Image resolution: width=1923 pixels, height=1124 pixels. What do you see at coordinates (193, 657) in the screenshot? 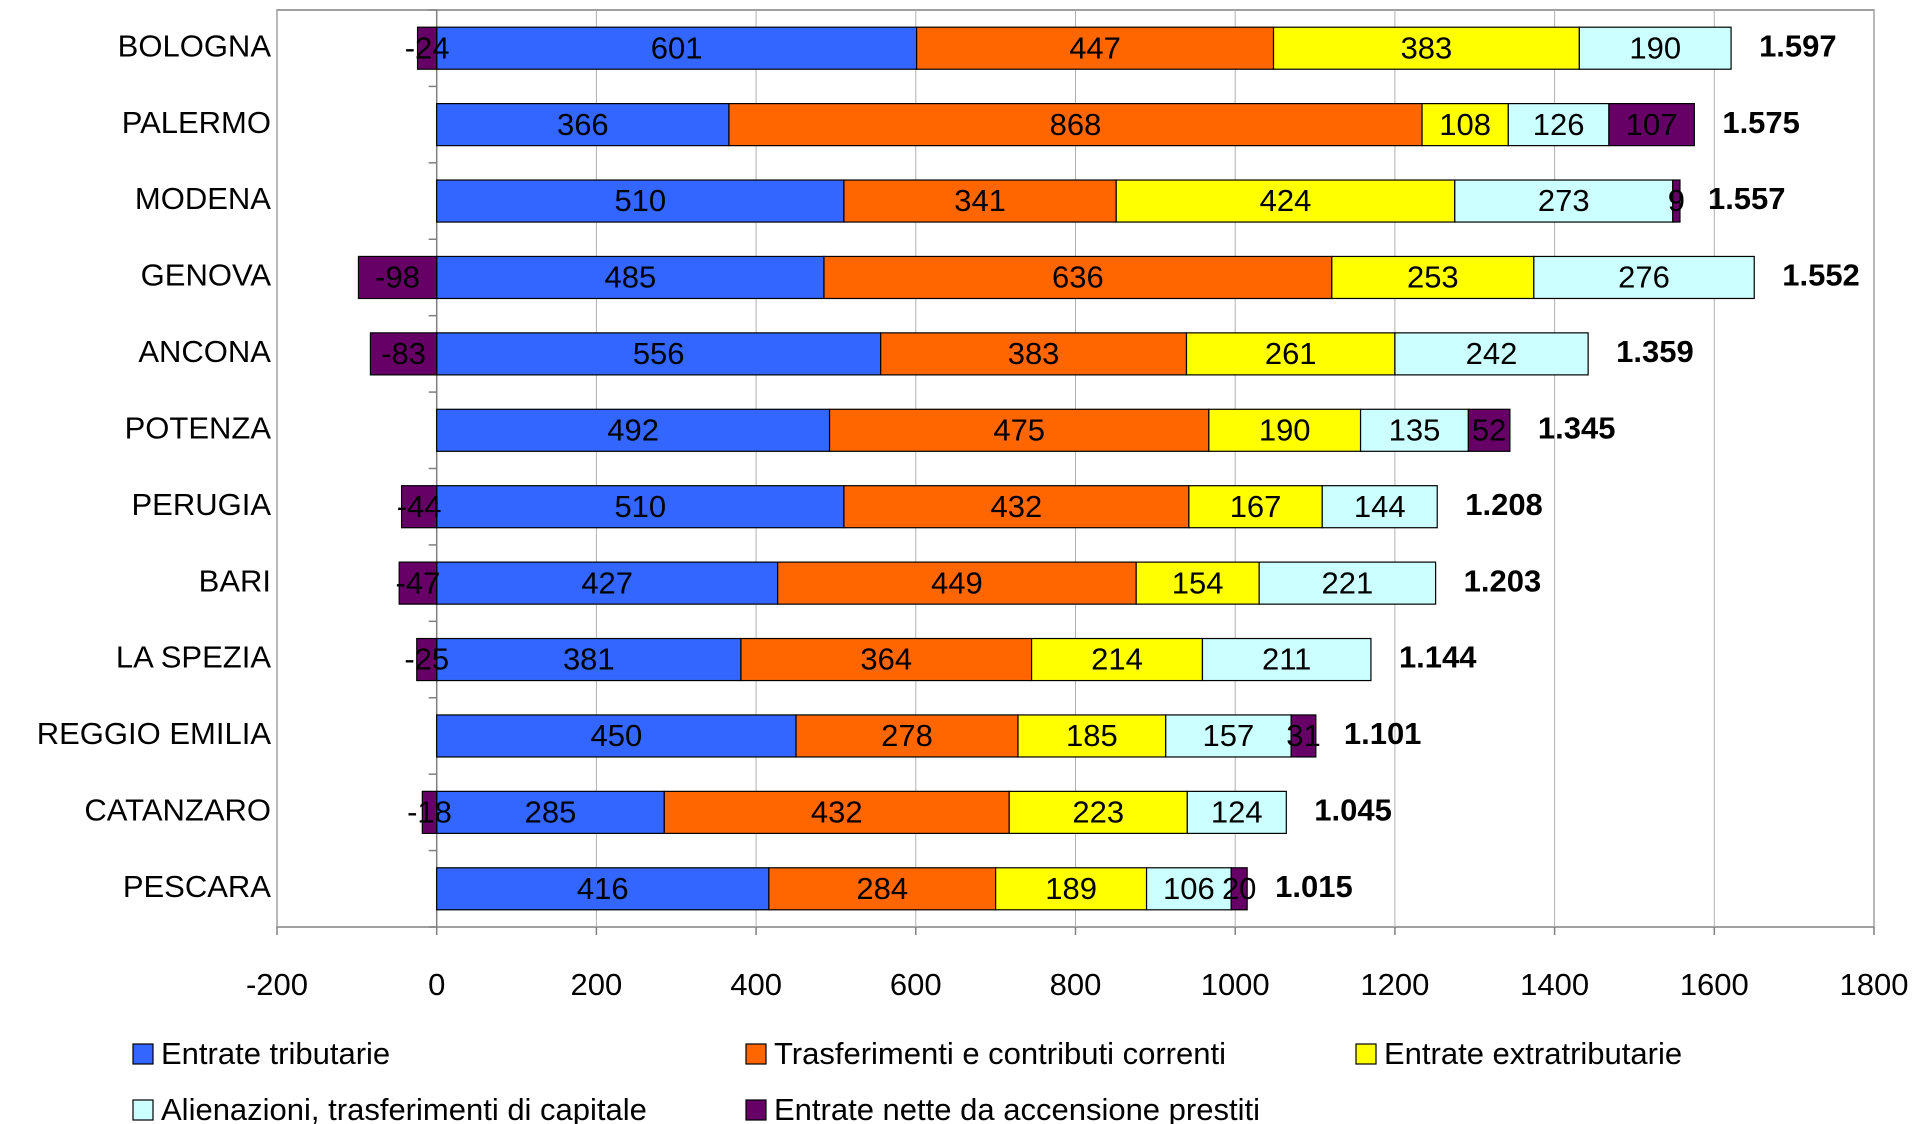
I see `y-tick-label: LA SPEZIA` at bounding box center [193, 657].